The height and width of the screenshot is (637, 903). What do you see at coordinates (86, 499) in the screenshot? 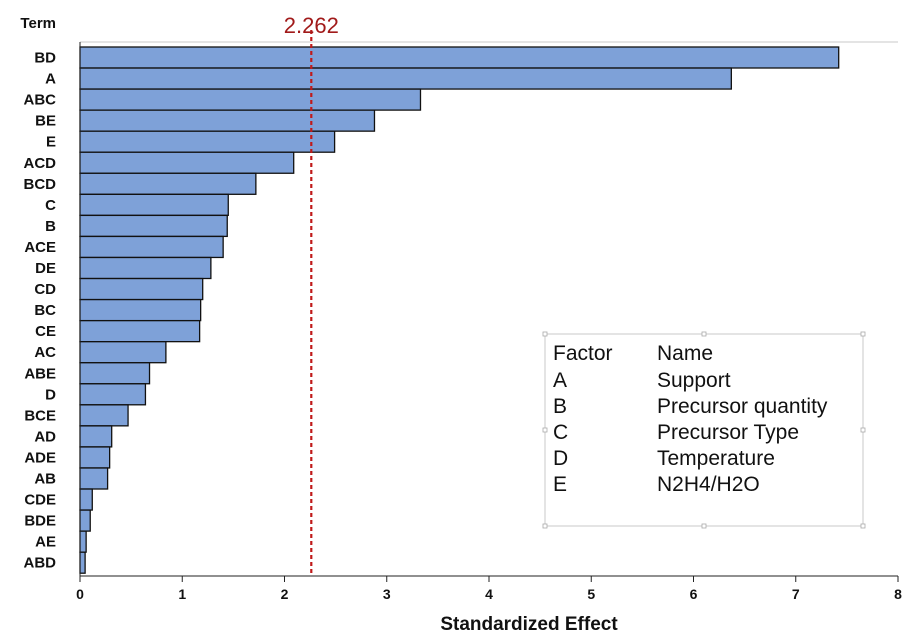
I see `bar-CDE` at bounding box center [86, 499].